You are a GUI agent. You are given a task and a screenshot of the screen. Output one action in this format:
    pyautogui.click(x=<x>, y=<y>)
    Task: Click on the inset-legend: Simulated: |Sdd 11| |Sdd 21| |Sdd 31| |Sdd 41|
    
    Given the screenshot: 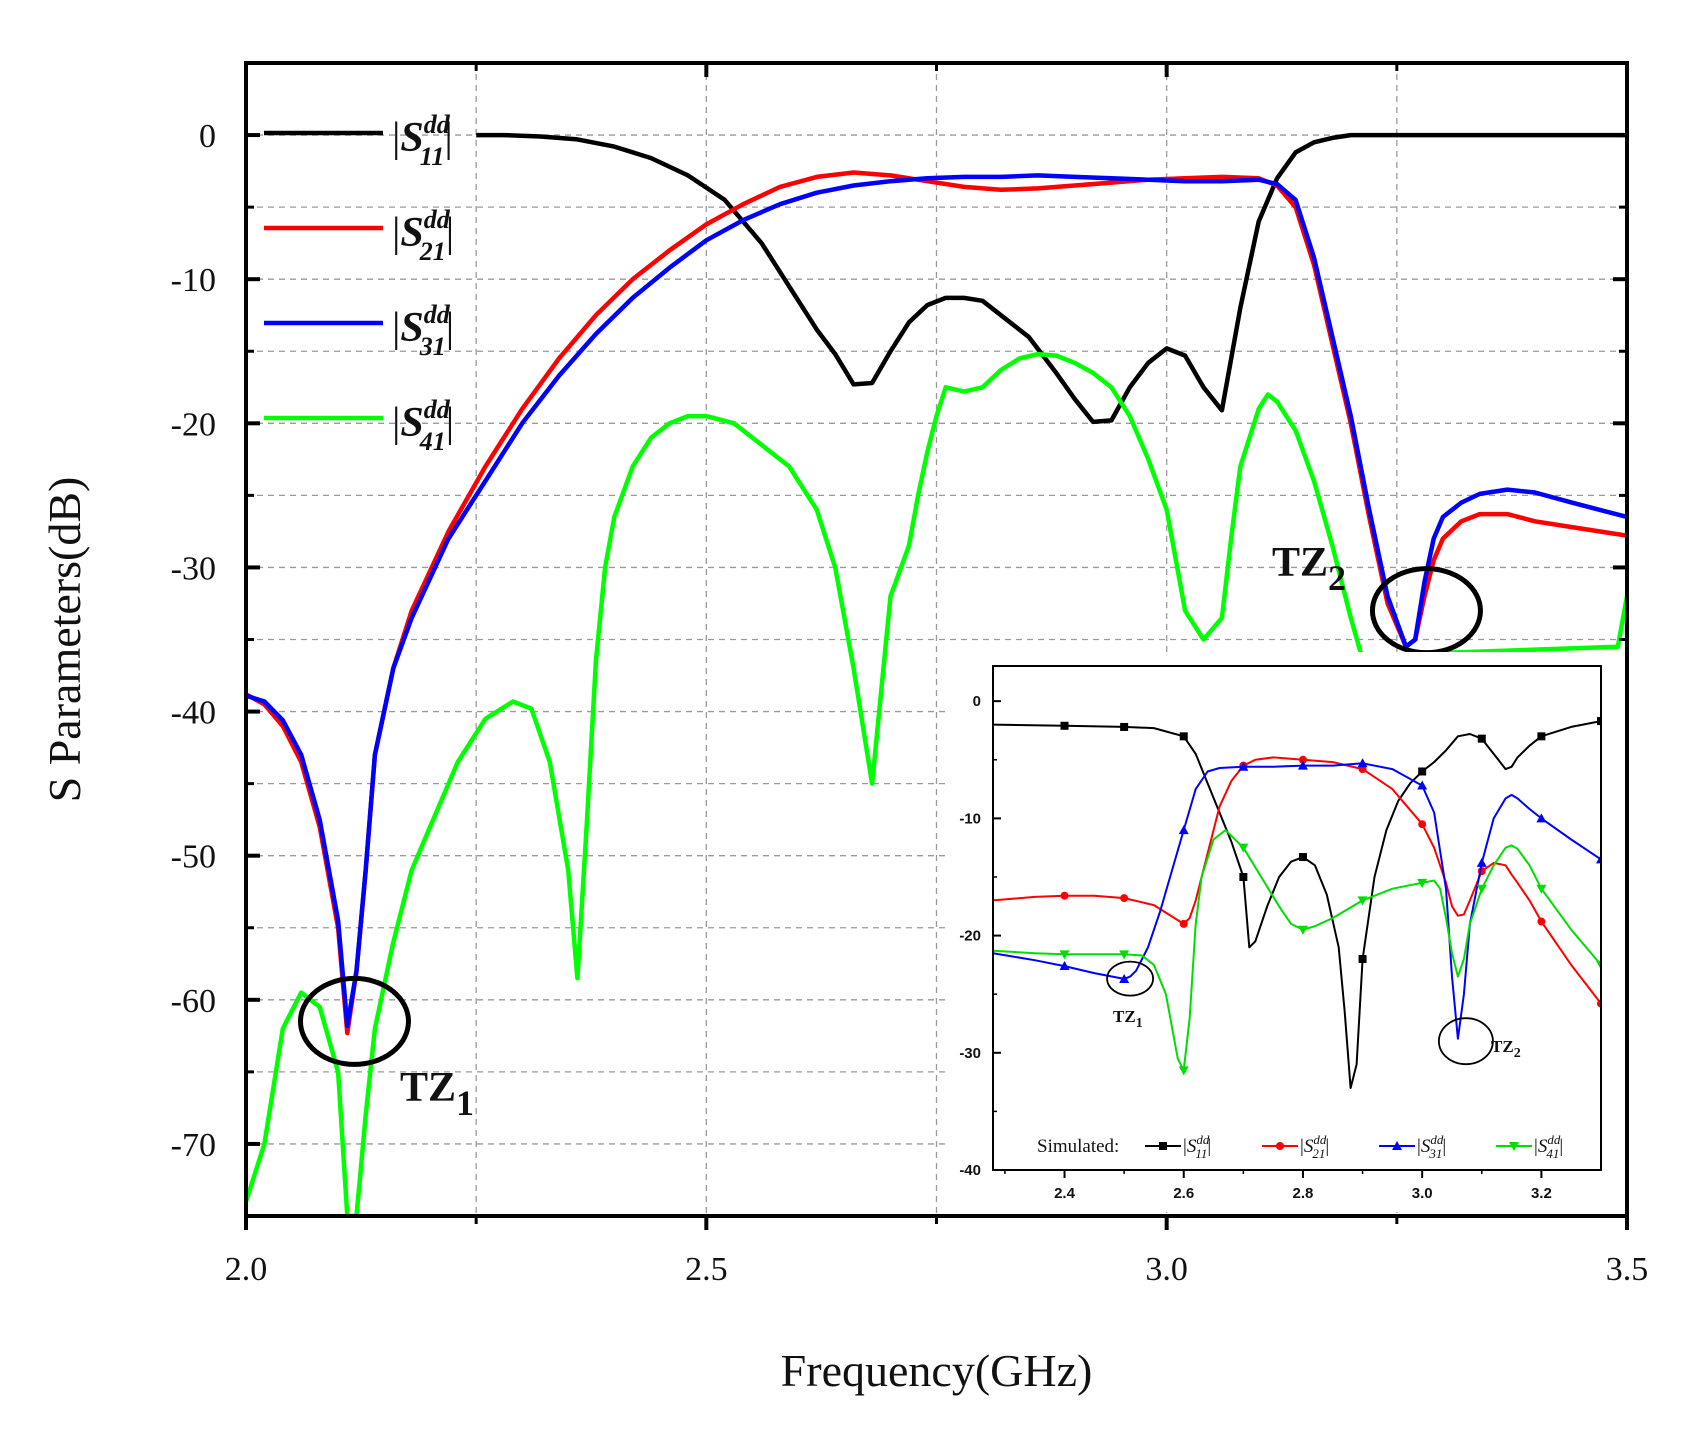 What is the action you would take?
    pyautogui.click(x=1300, y=1146)
    